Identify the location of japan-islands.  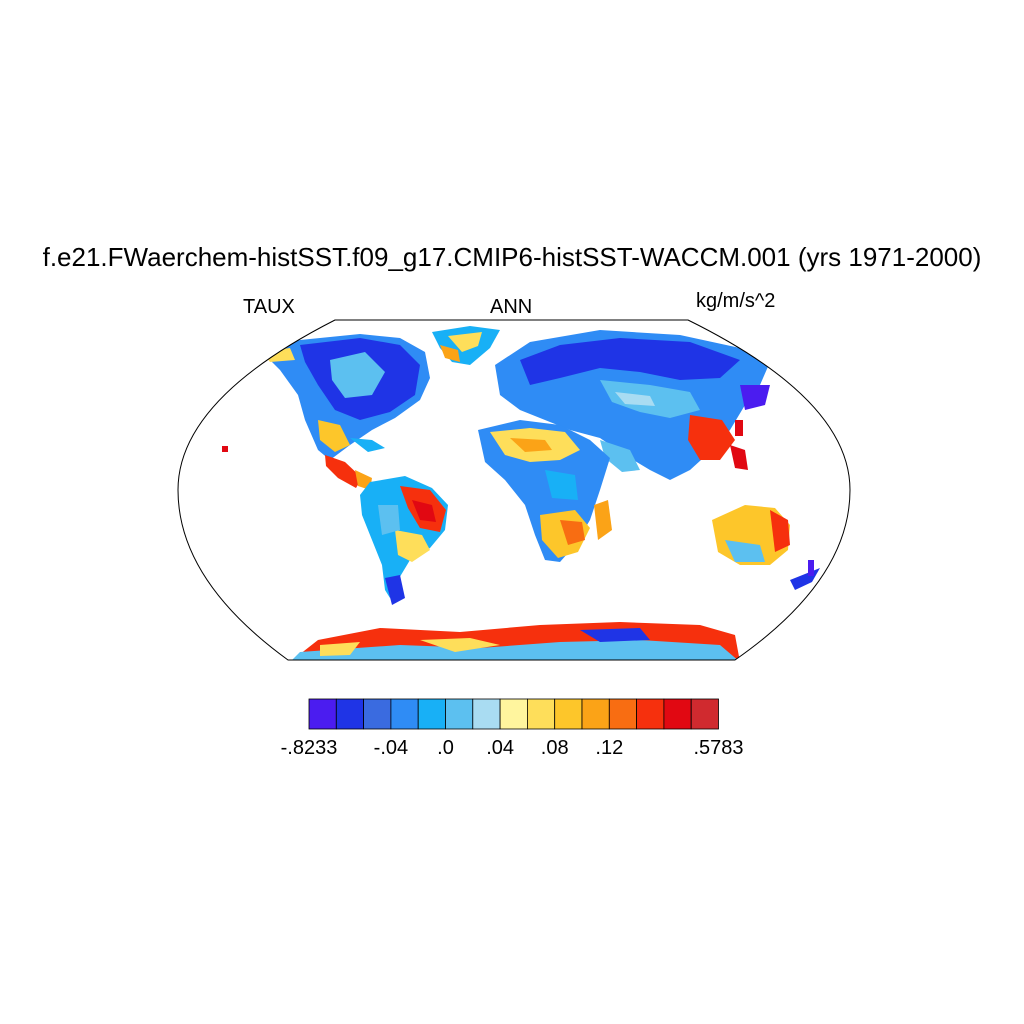
(739, 428).